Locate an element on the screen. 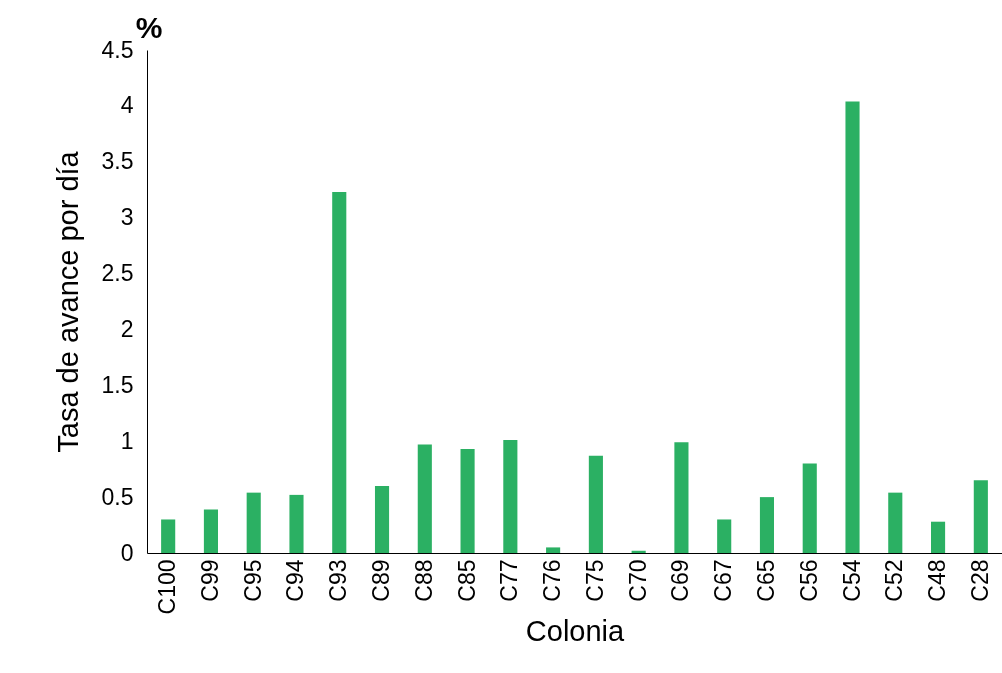 This screenshot has width=1002, height=673. x-tick-label: C94 is located at coordinates (295, 580).